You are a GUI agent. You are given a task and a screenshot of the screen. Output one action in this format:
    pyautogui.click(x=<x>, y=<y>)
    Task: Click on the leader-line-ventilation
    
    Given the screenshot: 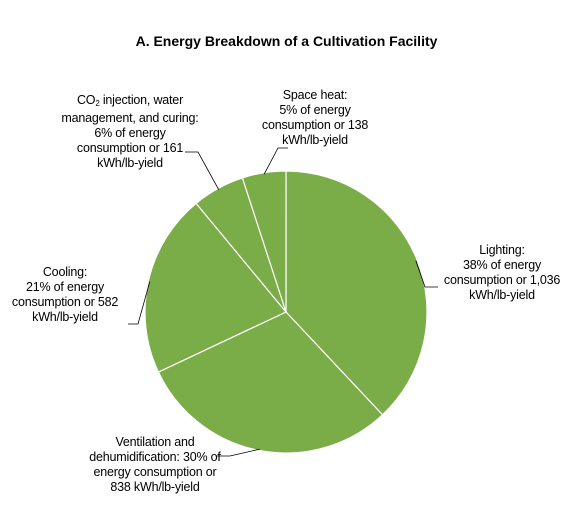 What is the action you would take?
    pyautogui.click(x=238, y=452)
    